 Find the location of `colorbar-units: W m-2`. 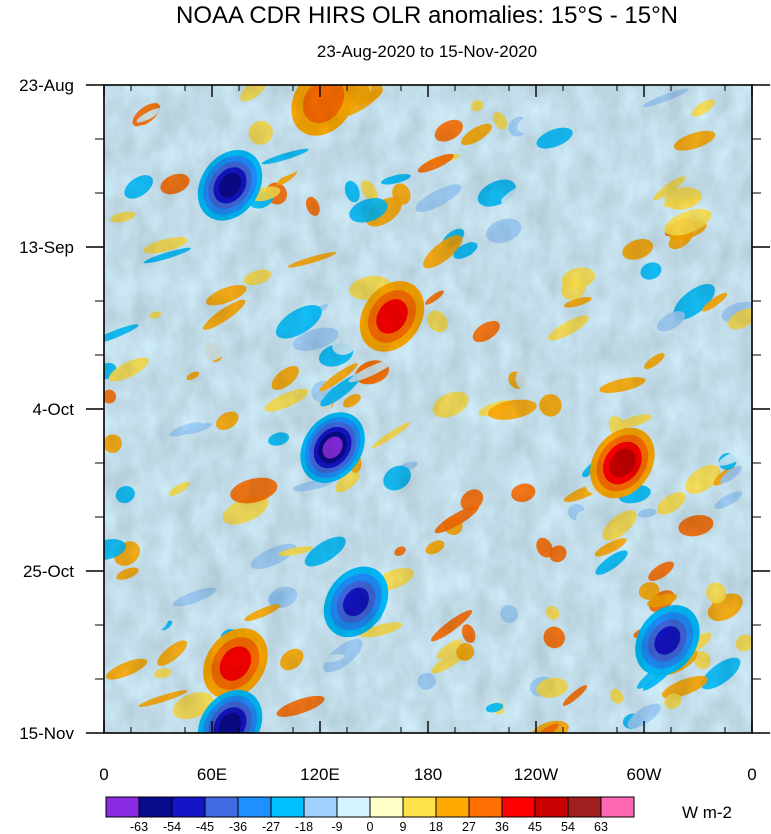

colorbar-units: W m-2 is located at coordinates (707, 812).